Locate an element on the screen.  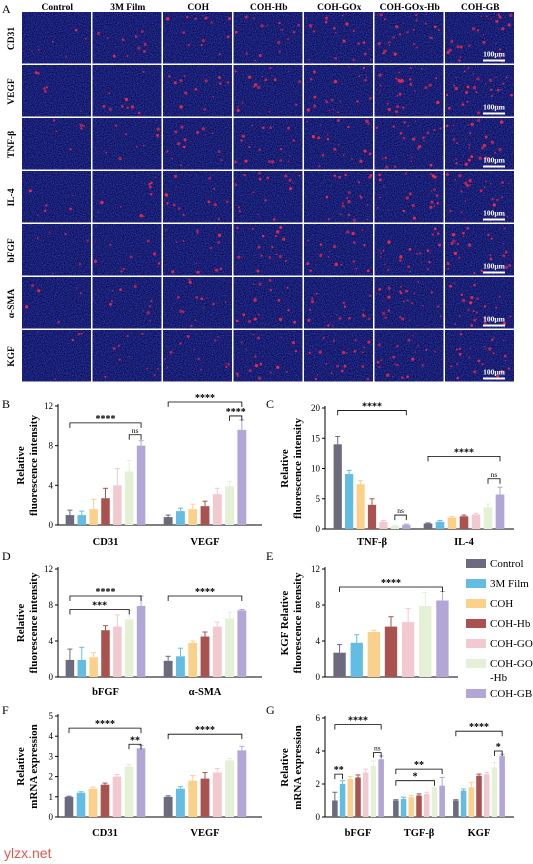
y-axis-label: Relative is located at coordinates (285, 767).